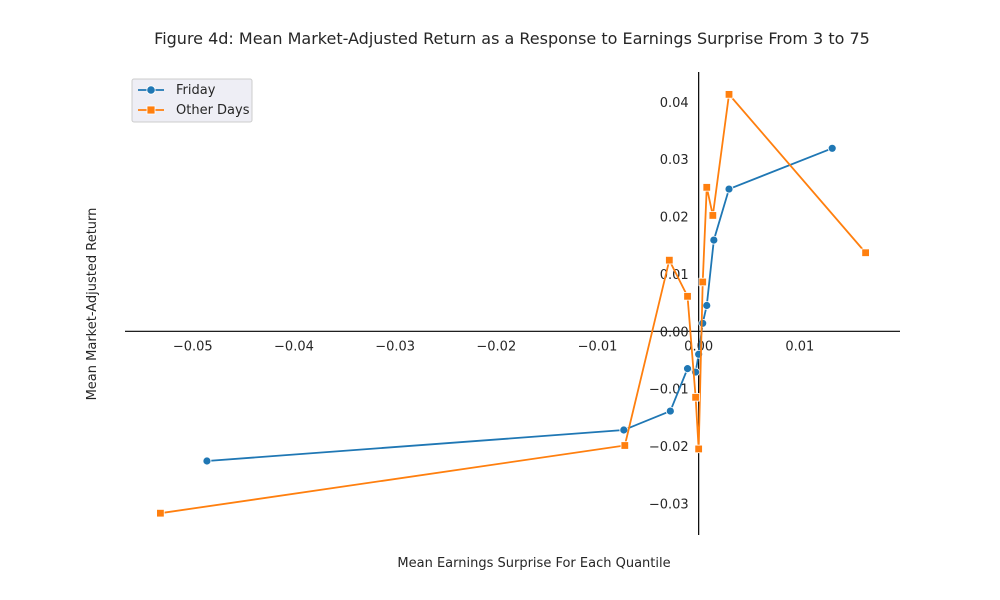  I want to click on x-tick-label: −0.02, so click(496, 346).